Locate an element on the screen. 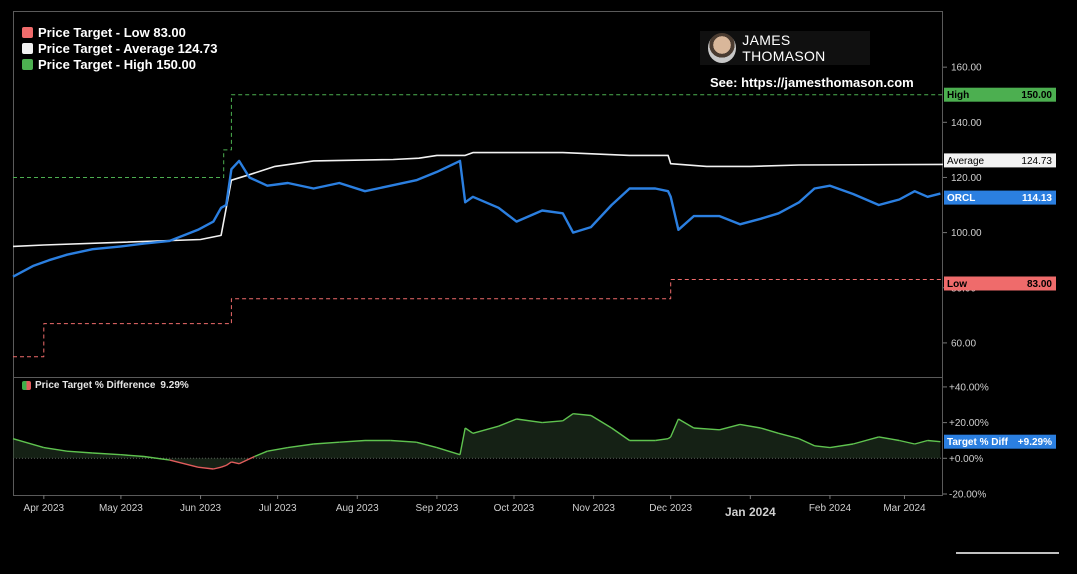 The image size is (1077, 574). x-tick-label: Nov 2023 is located at coordinates (593, 508).